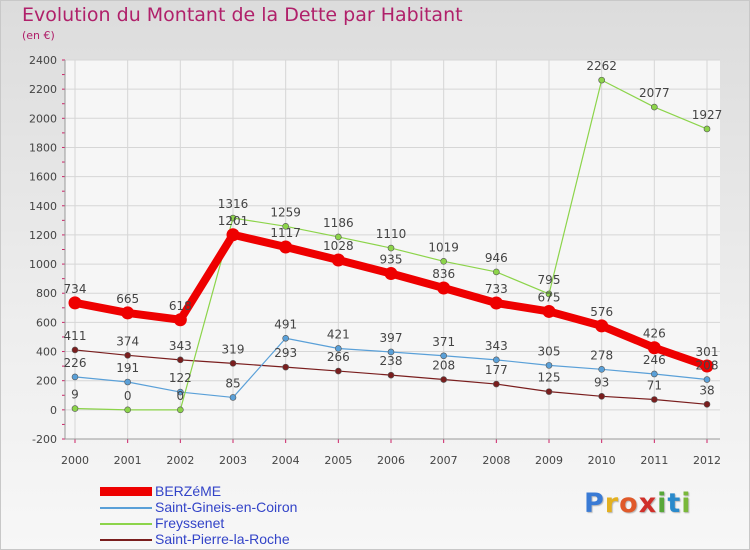  I want to click on logo-letter: i, so click(686, 503).